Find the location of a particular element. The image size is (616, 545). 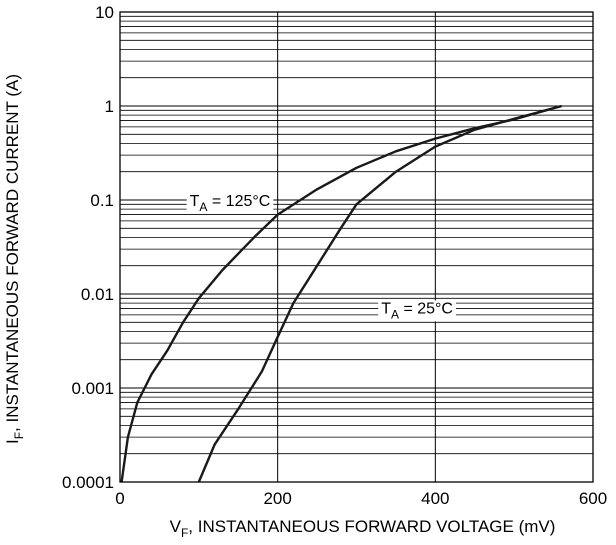

annotation-ta-125: TA = 125°C is located at coordinates (230, 203).